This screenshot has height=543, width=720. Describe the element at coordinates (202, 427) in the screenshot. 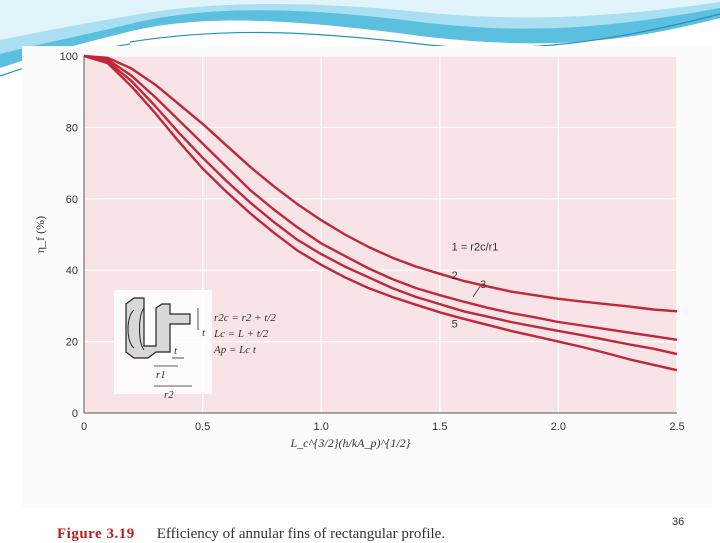

I see `x-tick-label: 0.5` at that location.